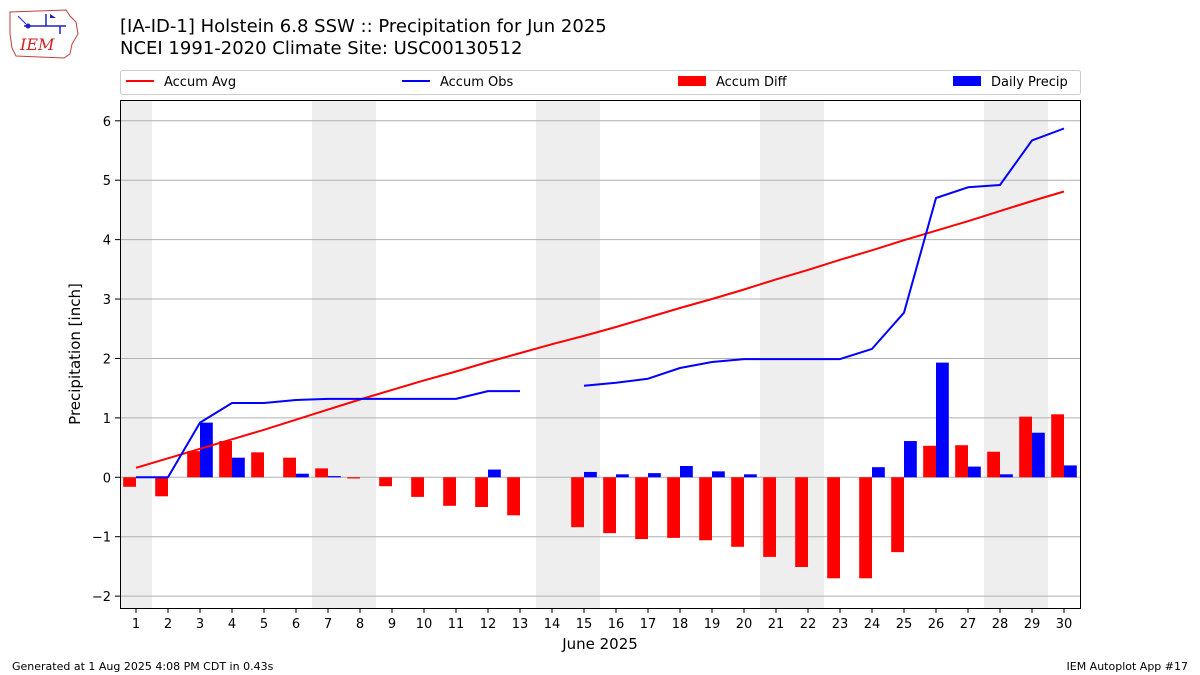  What do you see at coordinates (101, 538) in the screenshot?
I see `y-tick-label: −1` at bounding box center [101, 538].